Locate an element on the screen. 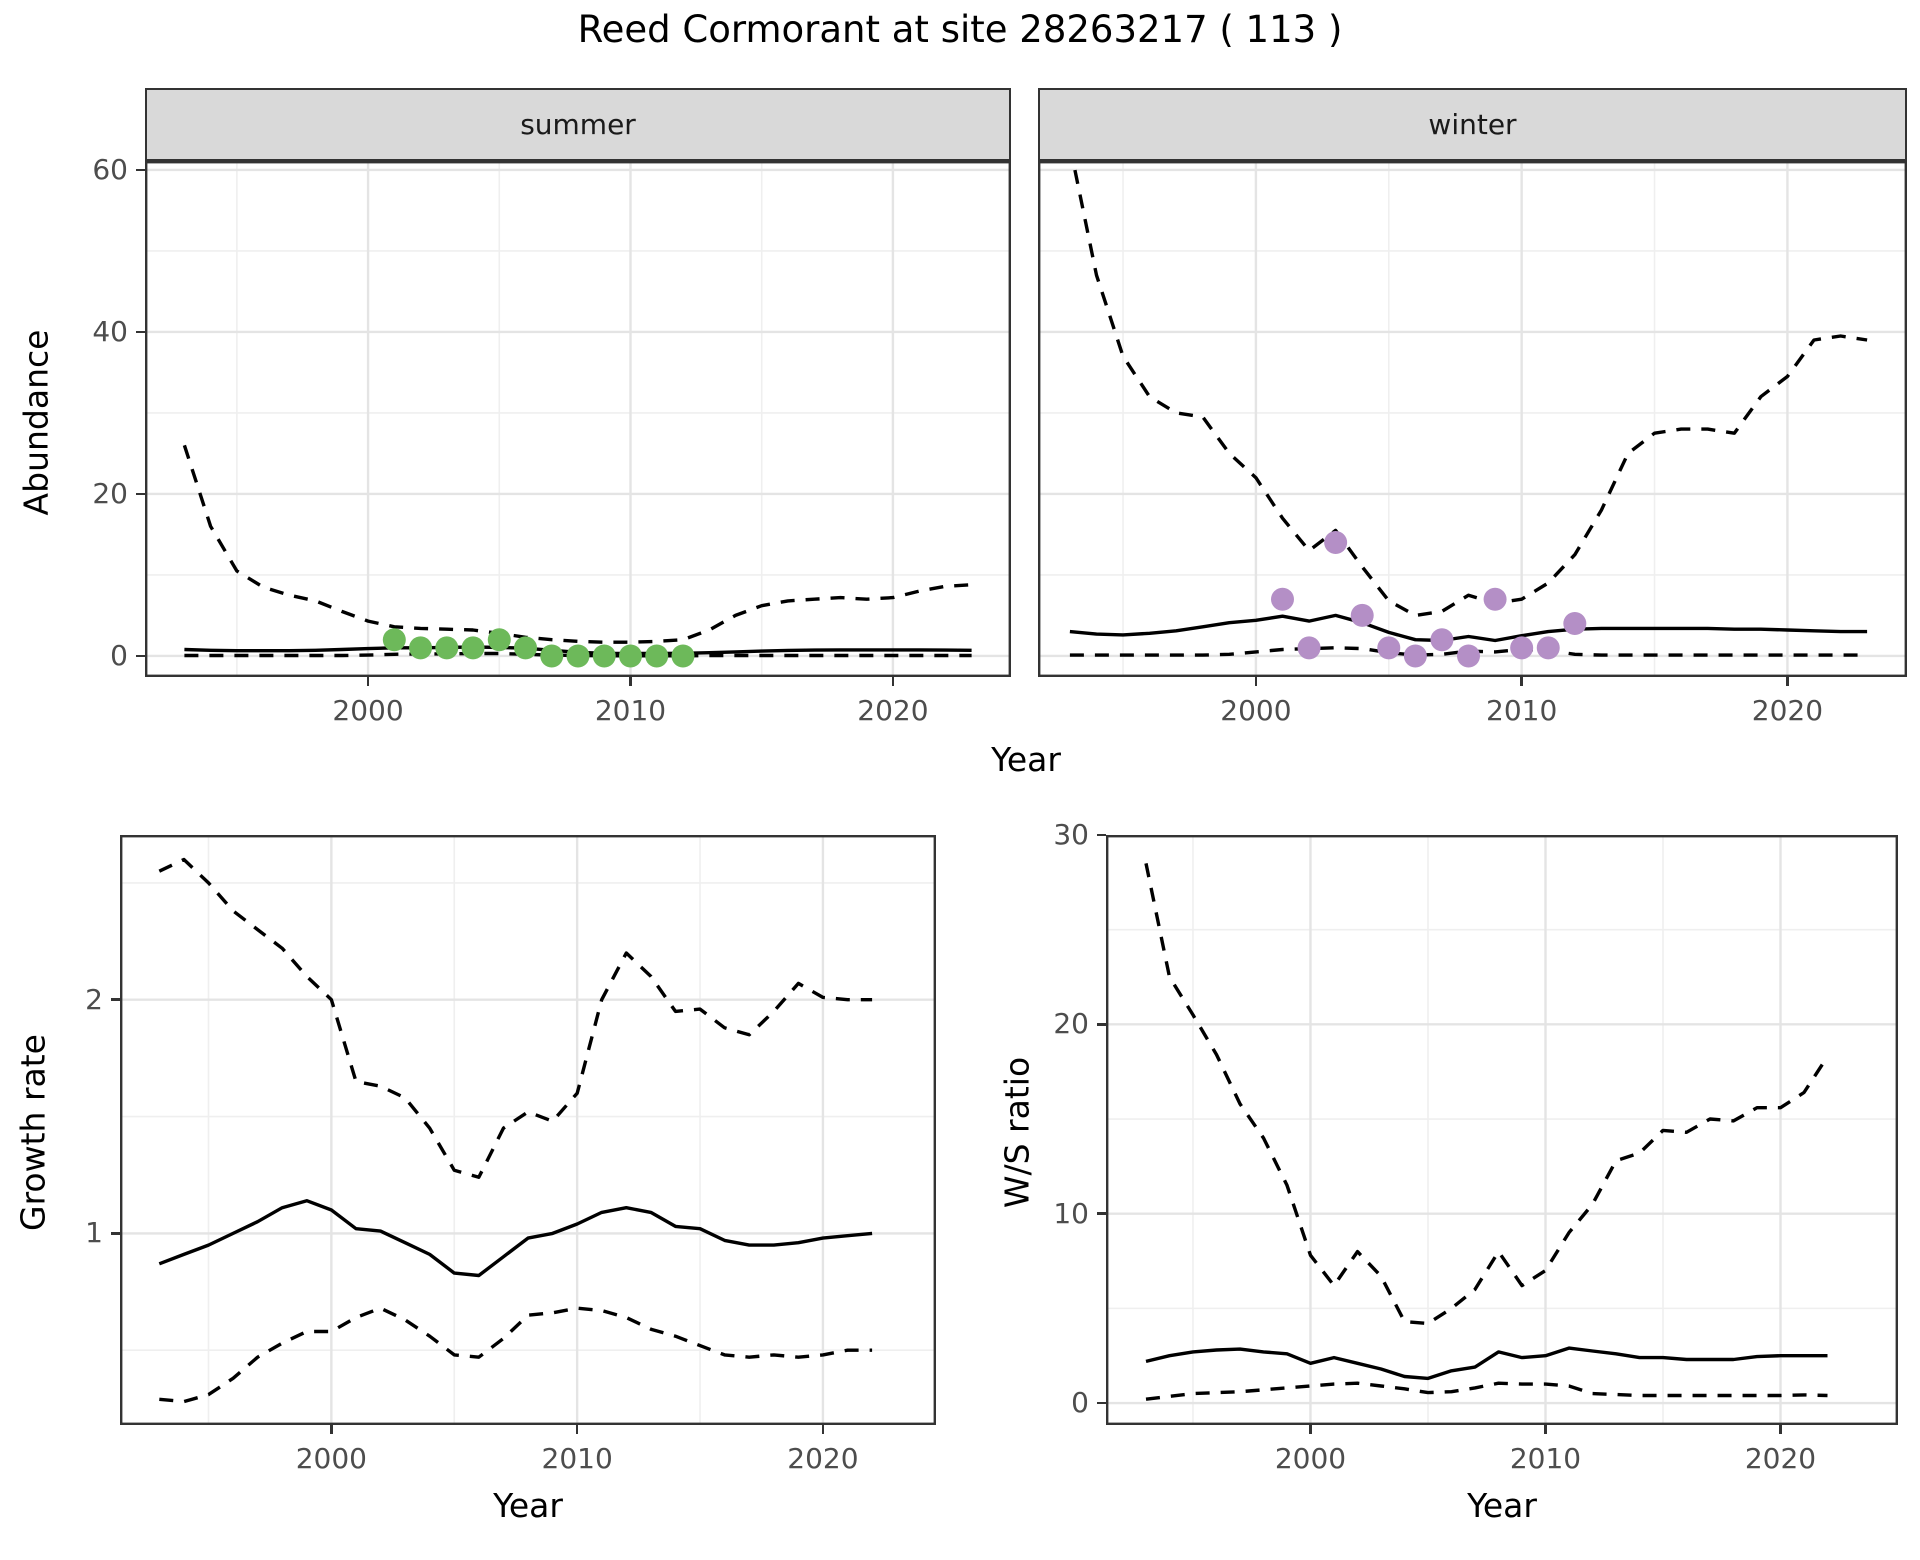 The height and width of the screenshot is (1560, 1920). facet-strip-winter: winter is located at coordinates (1472, 124).